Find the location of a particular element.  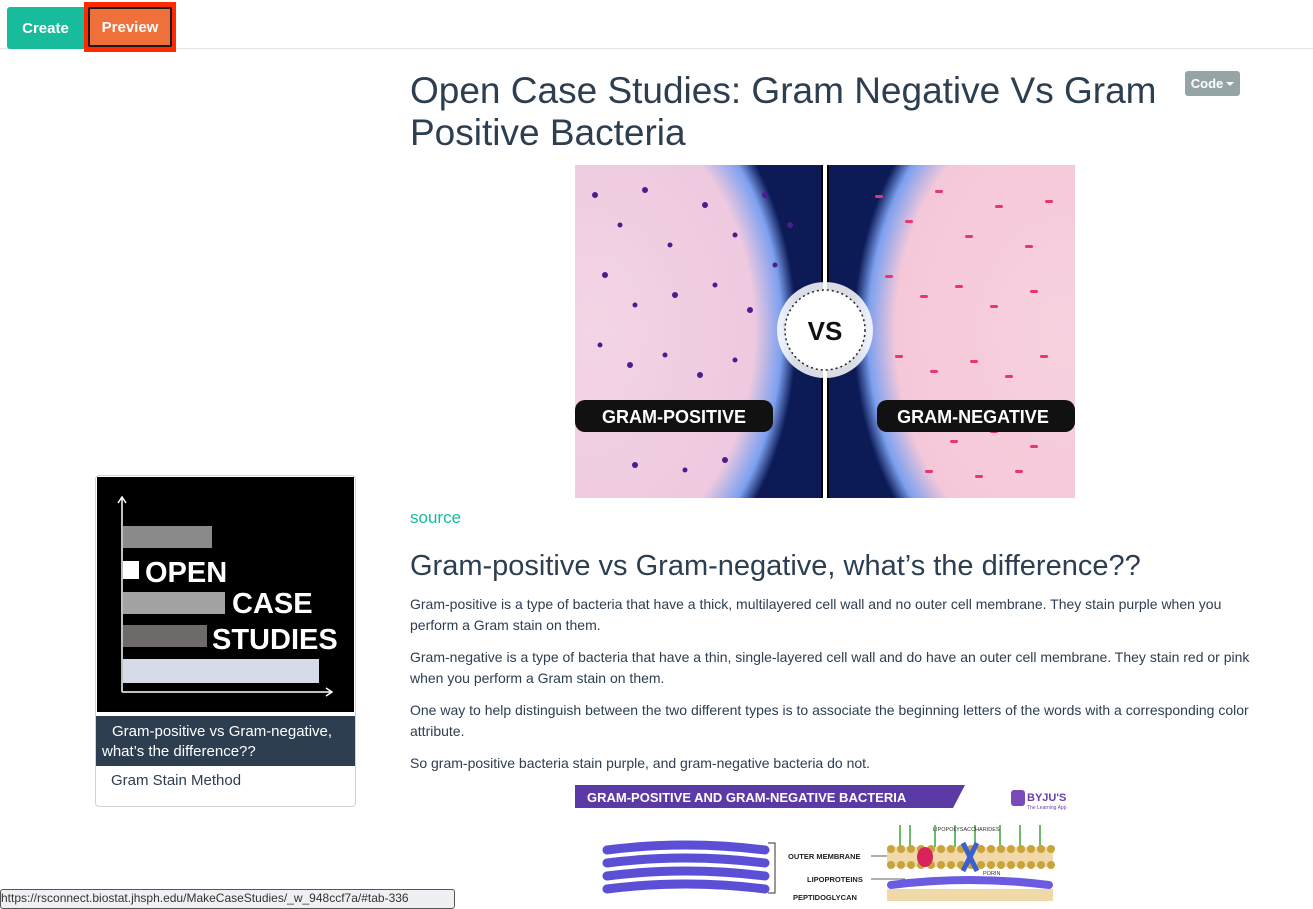

byjus-logo-icon is located at coordinates (1018, 798).